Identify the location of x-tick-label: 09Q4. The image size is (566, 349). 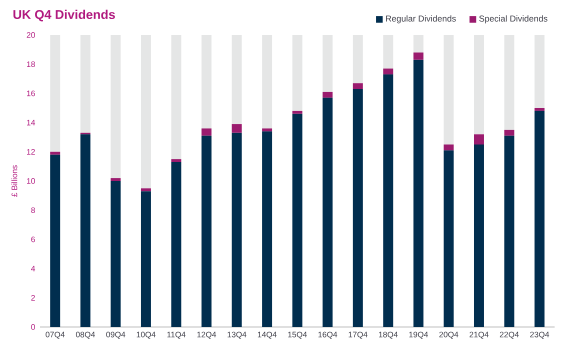
(116, 335).